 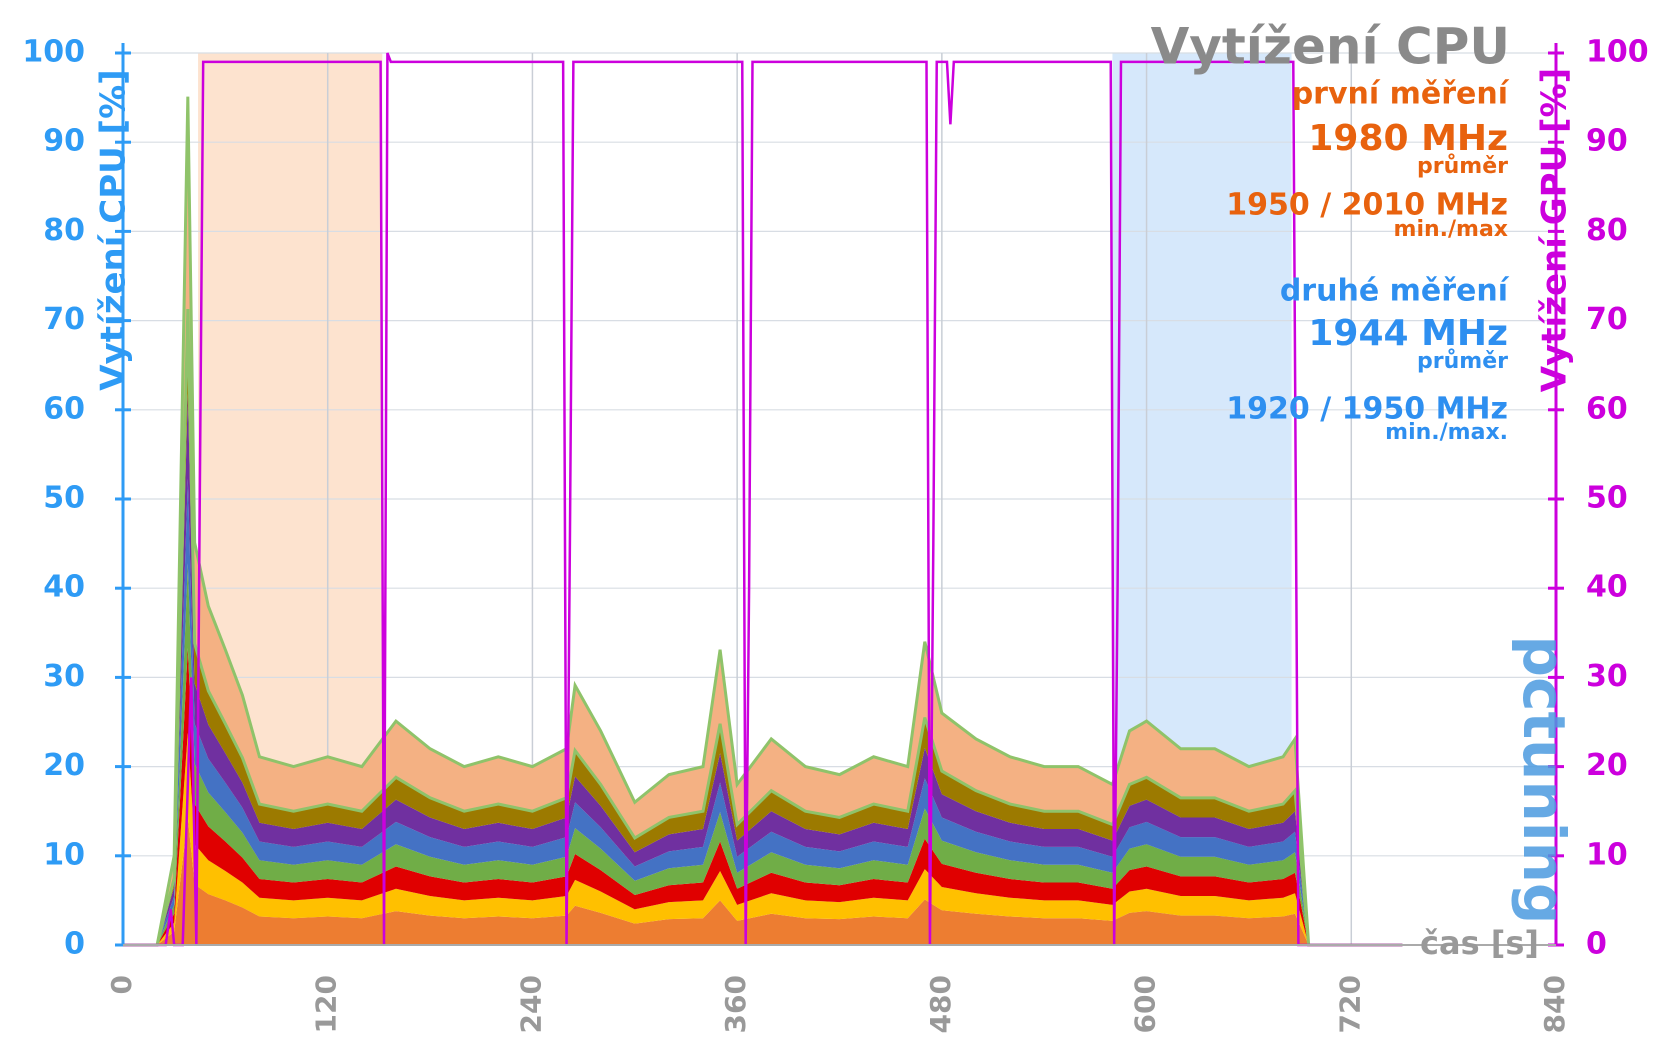 What do you see at coordinates (1408, 333) in the screenshot?
I see `annotation: 1944 MHz` at bounding box center [1408, 333].